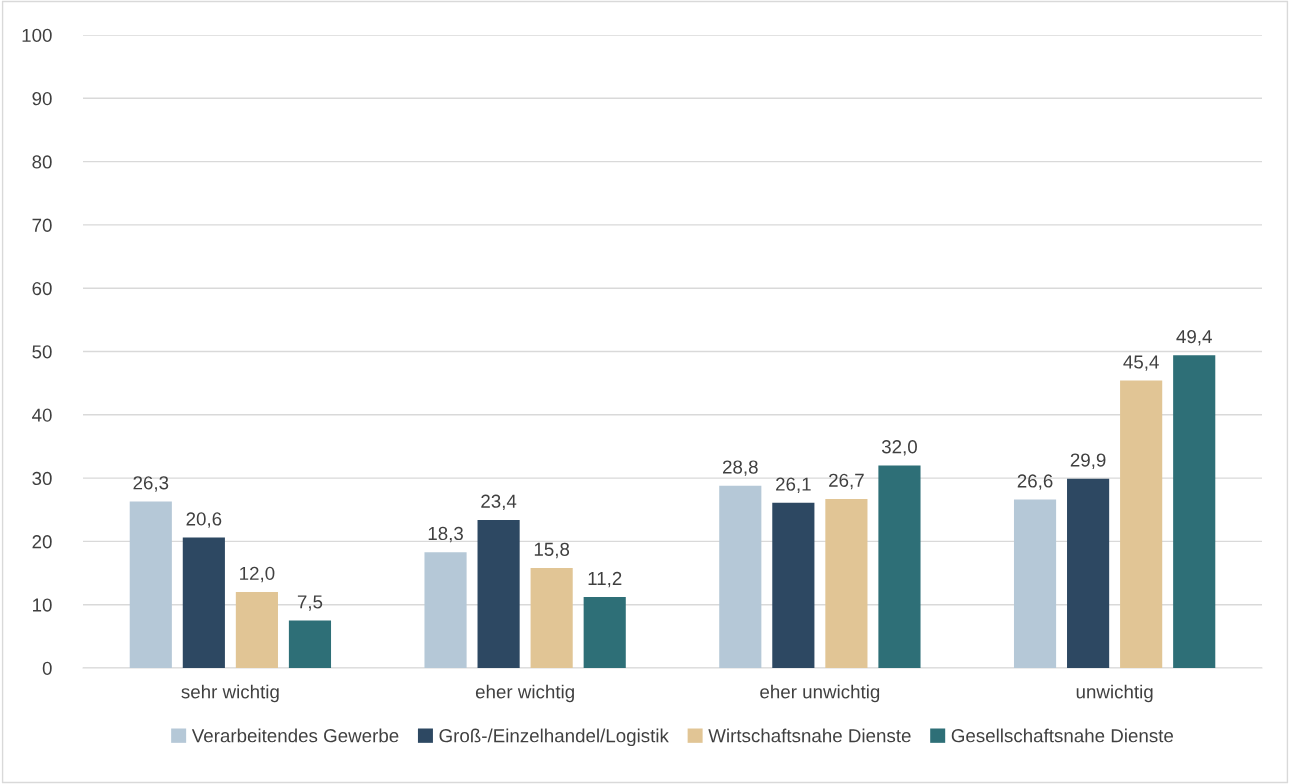  I want to click on data-label: 15,8, so click(552, 550).